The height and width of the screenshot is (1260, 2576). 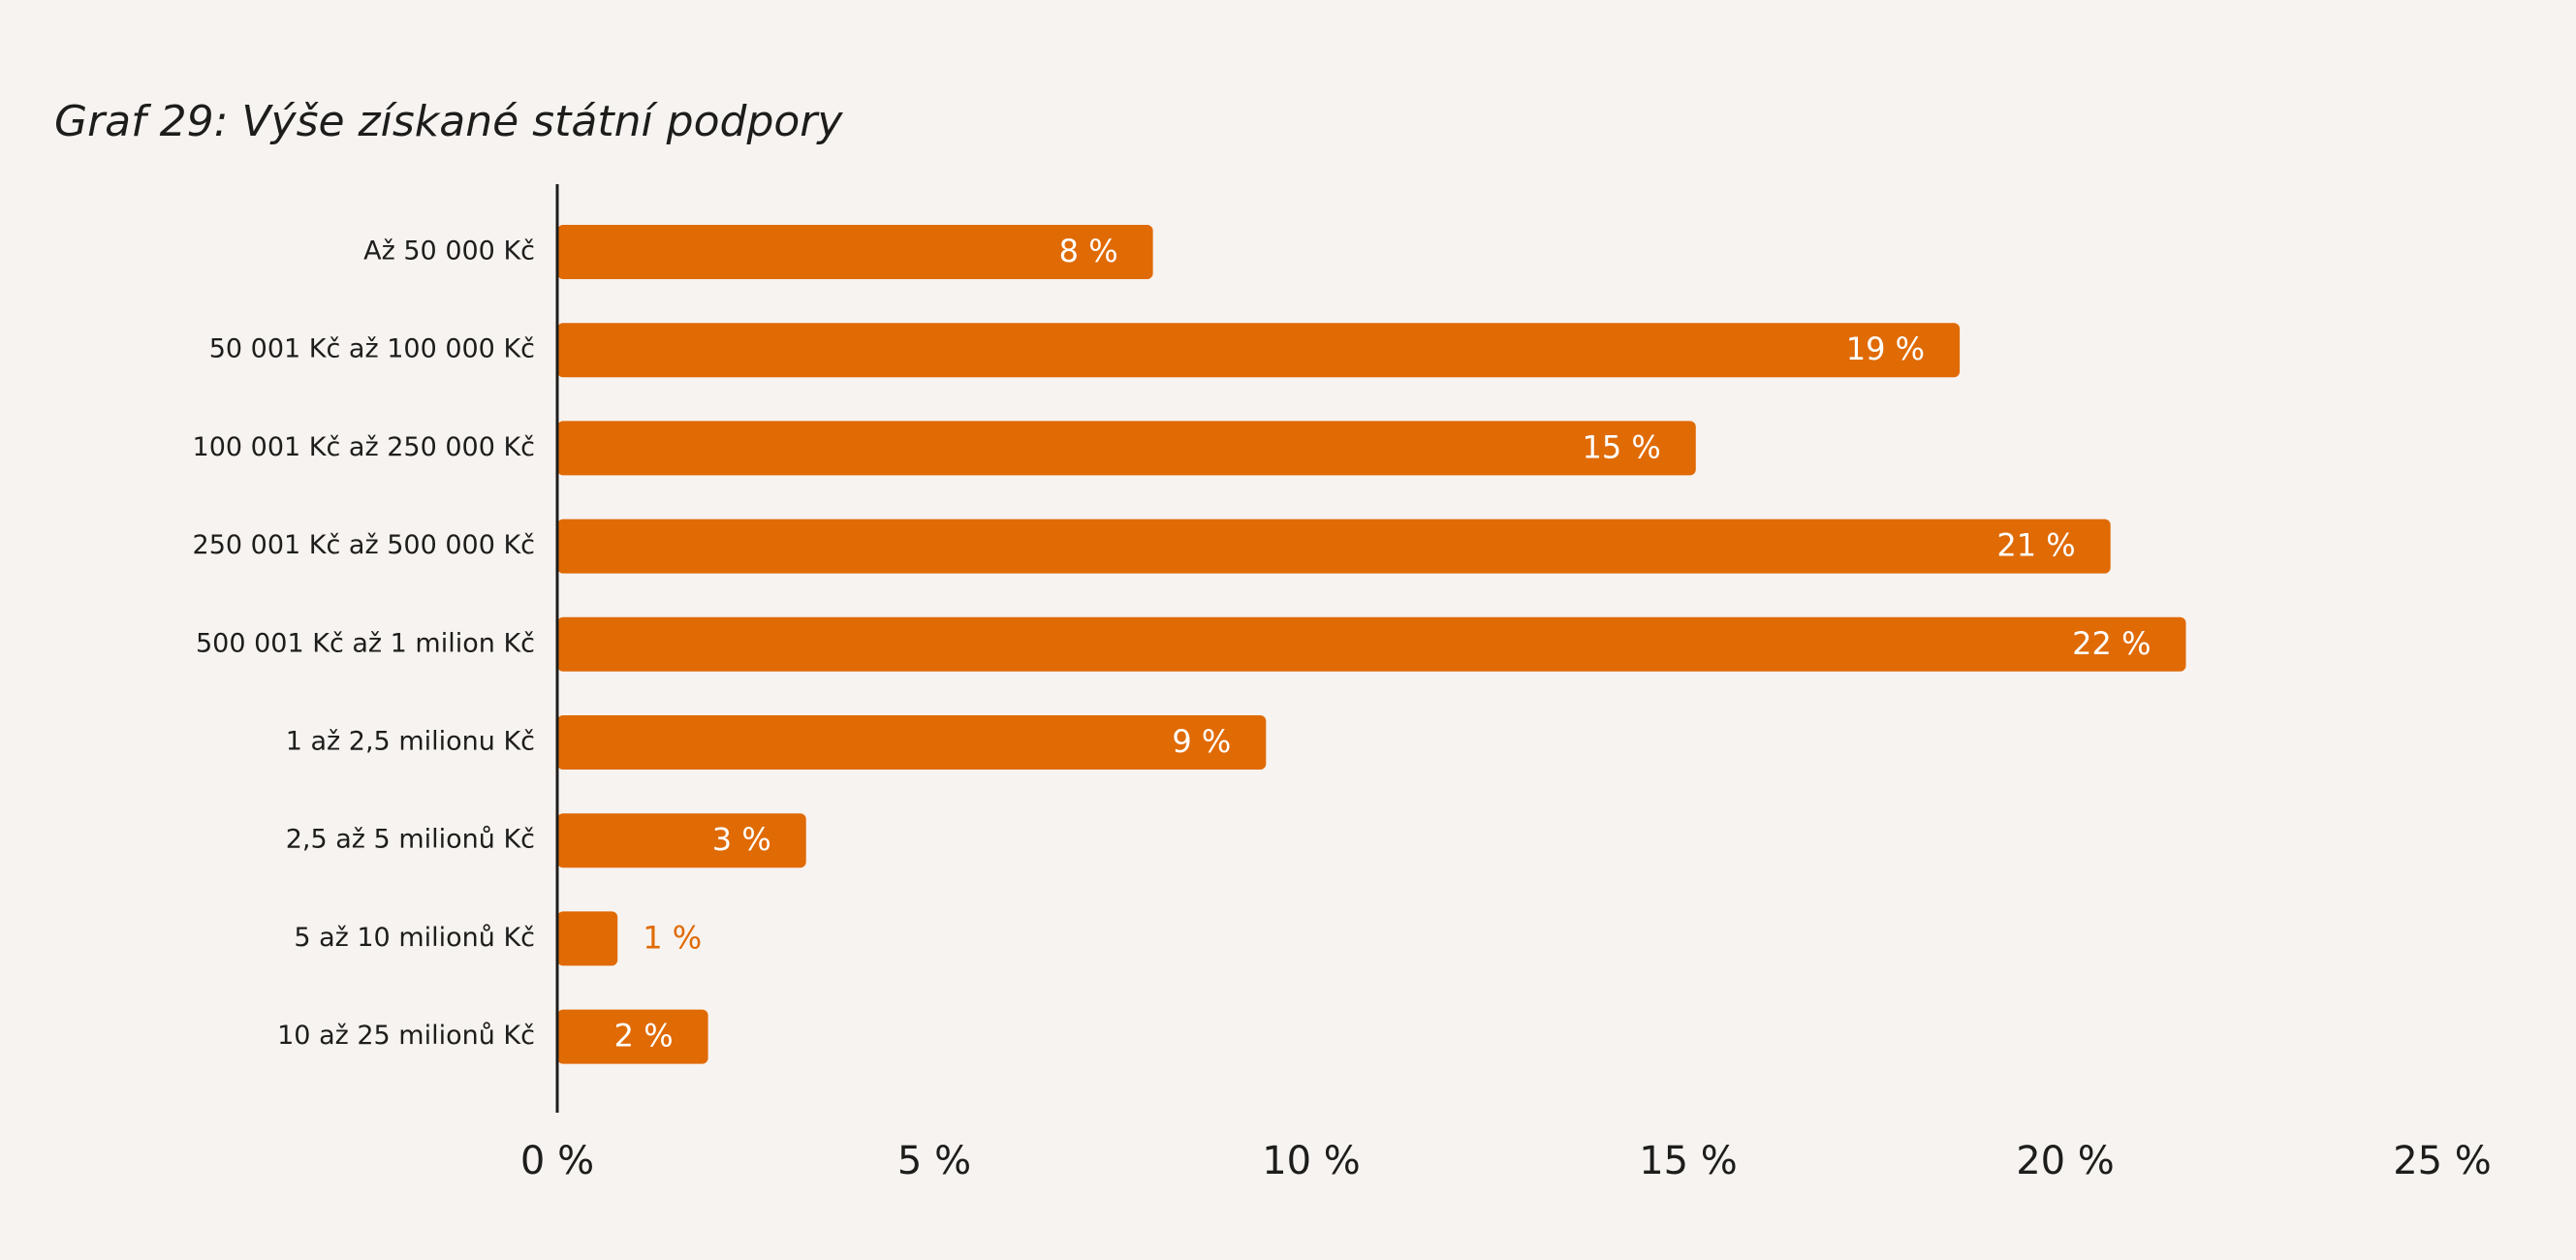 I want to click on data-label: 21 %, so click(x=2035, y=545).